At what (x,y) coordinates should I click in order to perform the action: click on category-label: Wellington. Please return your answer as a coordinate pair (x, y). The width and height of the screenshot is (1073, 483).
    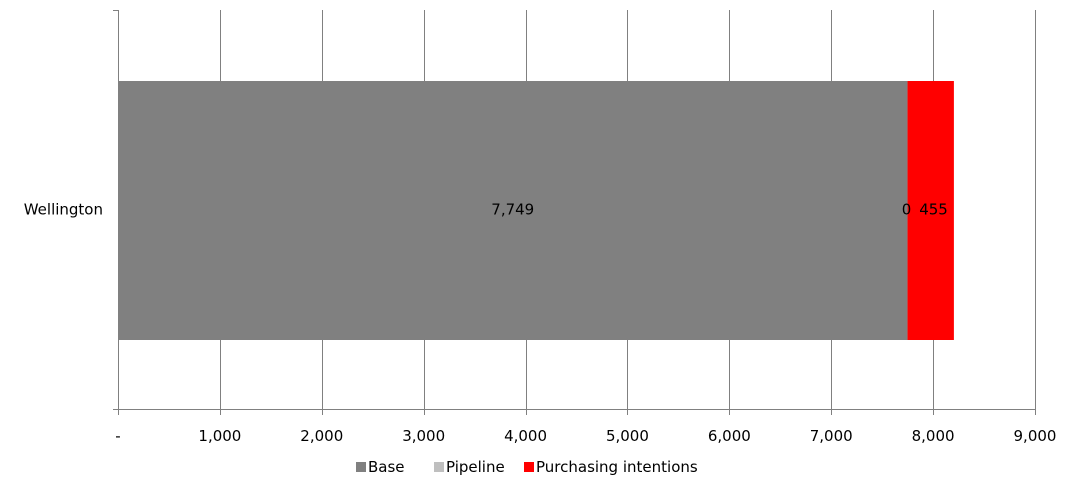
    Looking at the image, I should click on (63, 210).